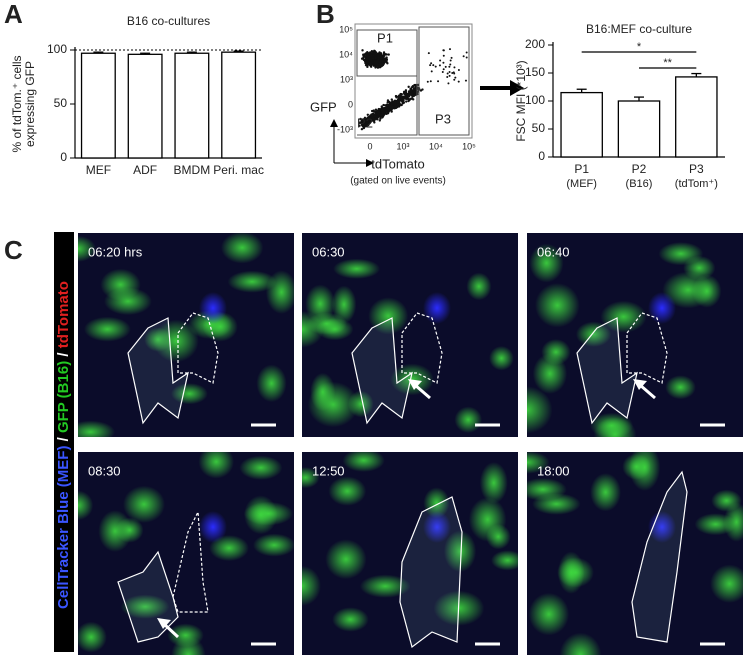  I want to click on channel-sep: /, so click(63, 439).